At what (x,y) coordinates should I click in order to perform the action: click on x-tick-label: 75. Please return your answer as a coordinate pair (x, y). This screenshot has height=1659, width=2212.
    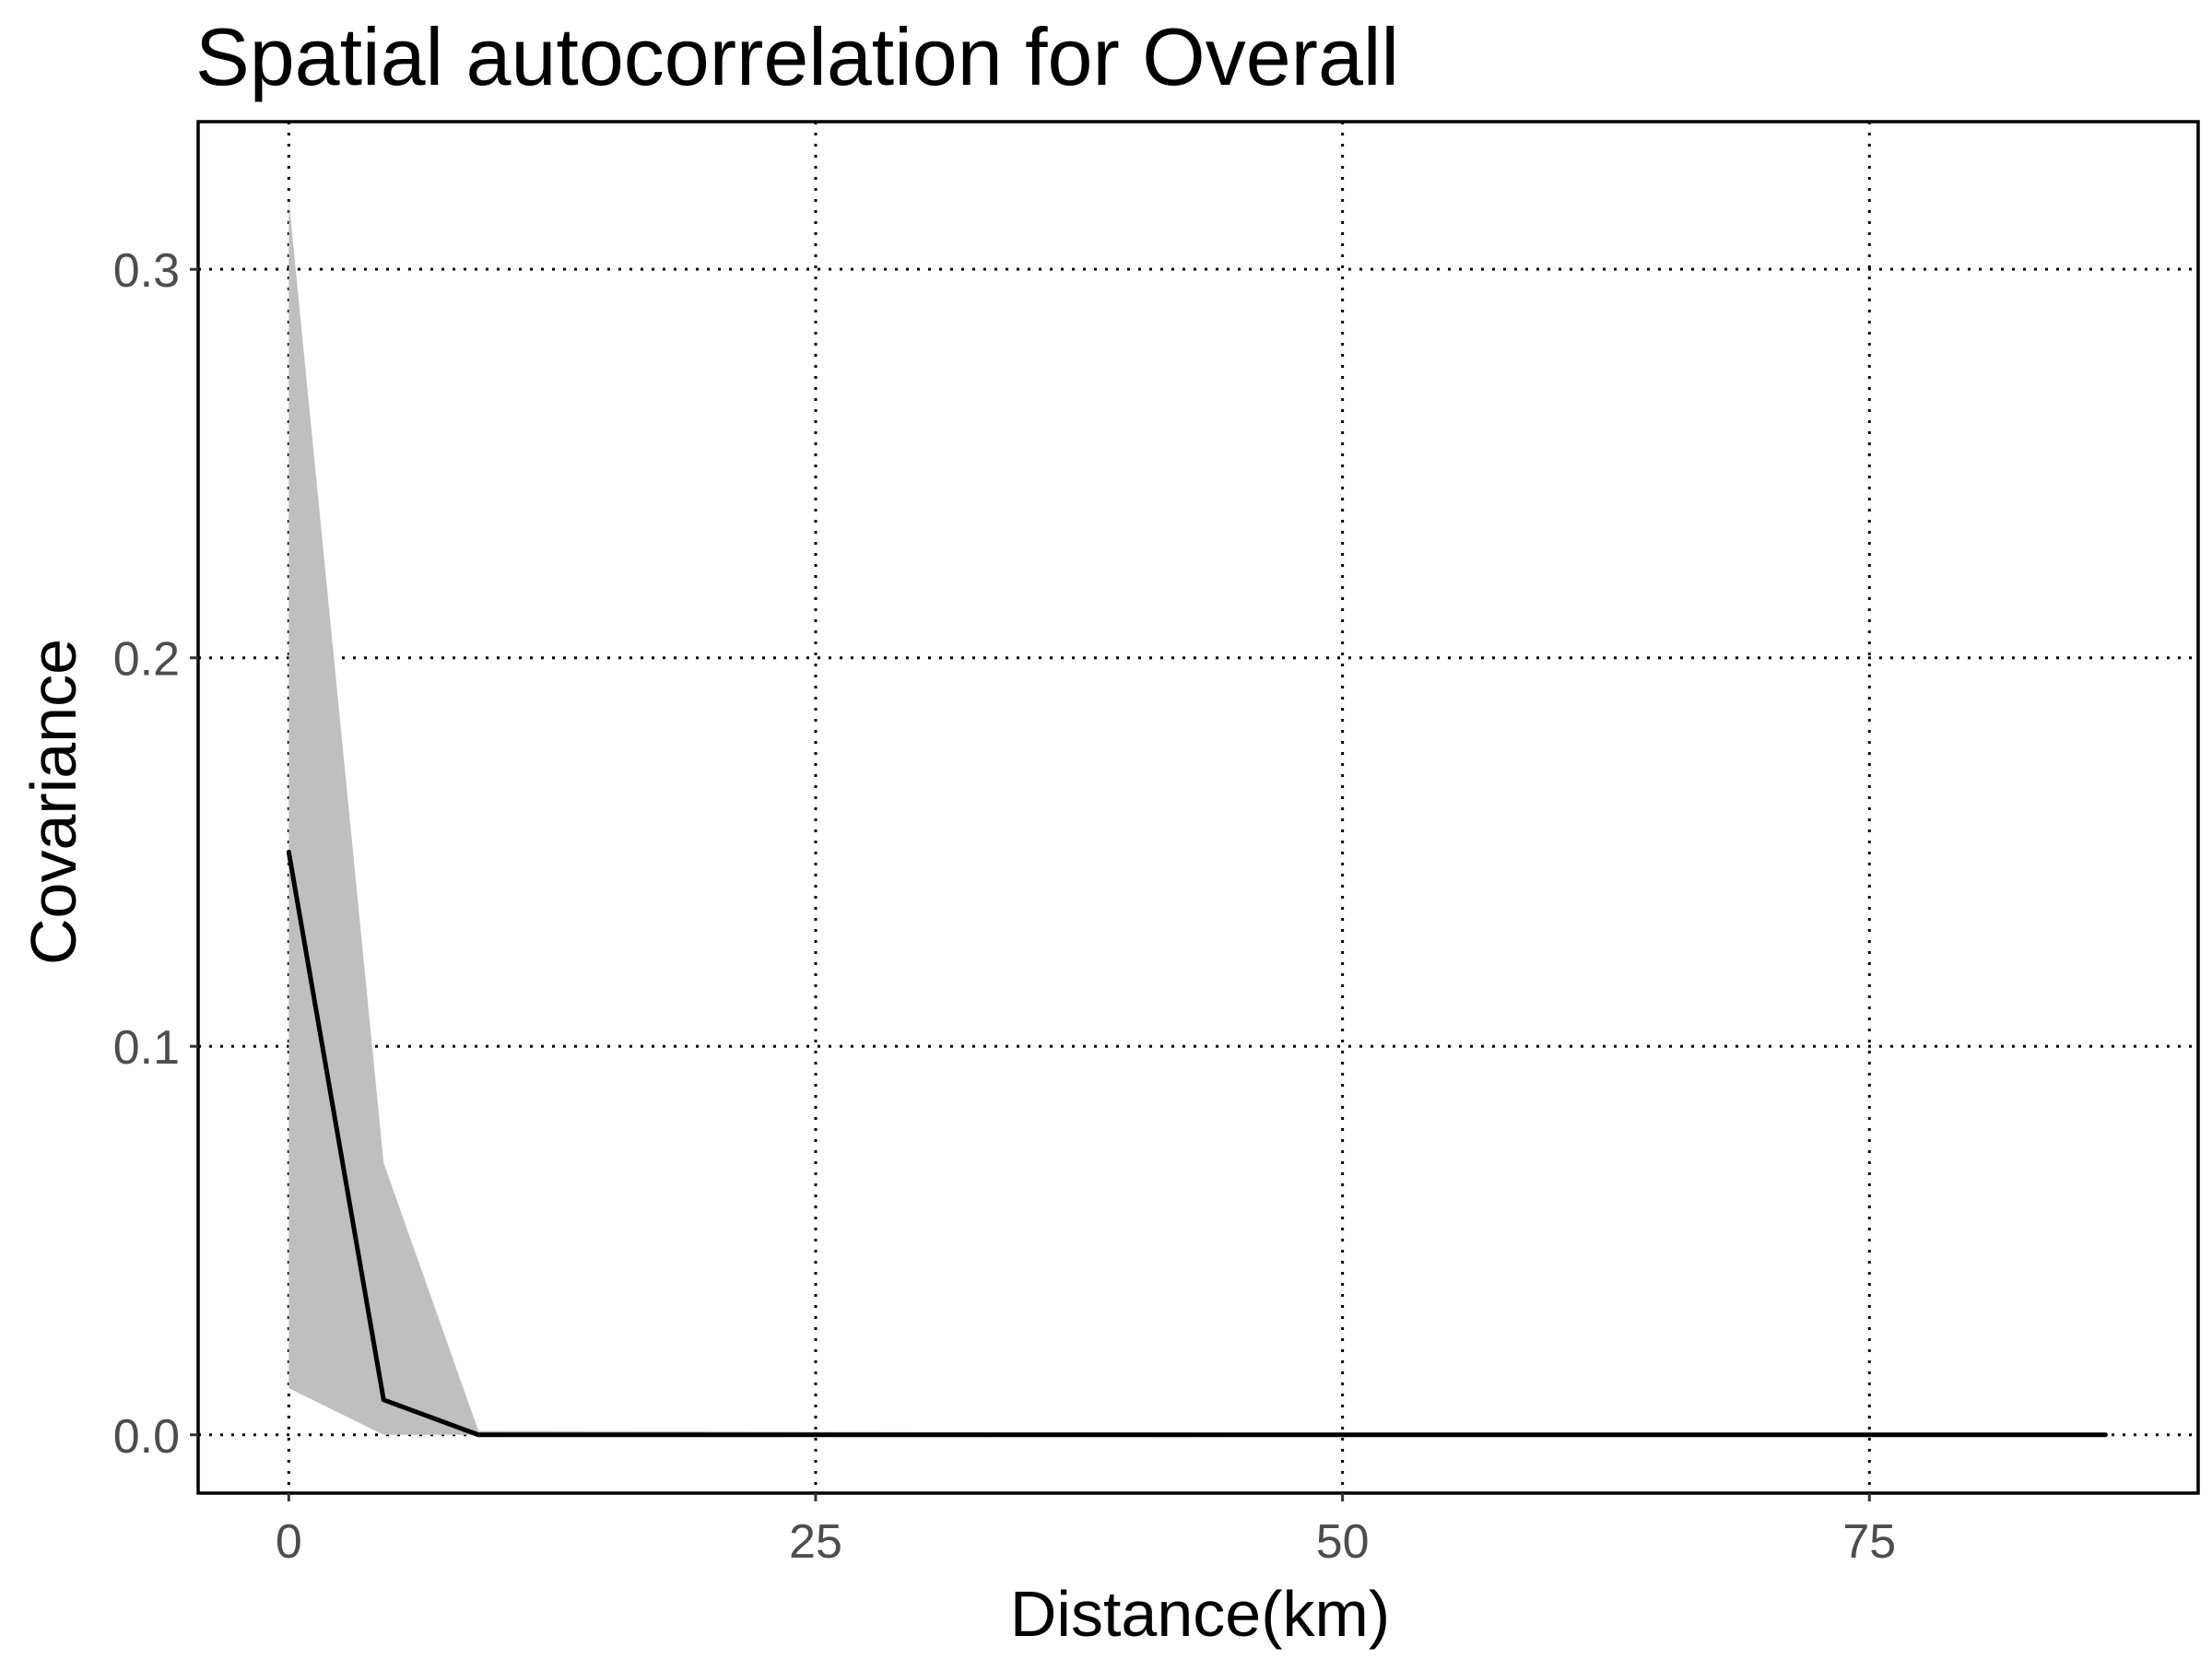
    Looking at the image, I should click on (1869, 1542).